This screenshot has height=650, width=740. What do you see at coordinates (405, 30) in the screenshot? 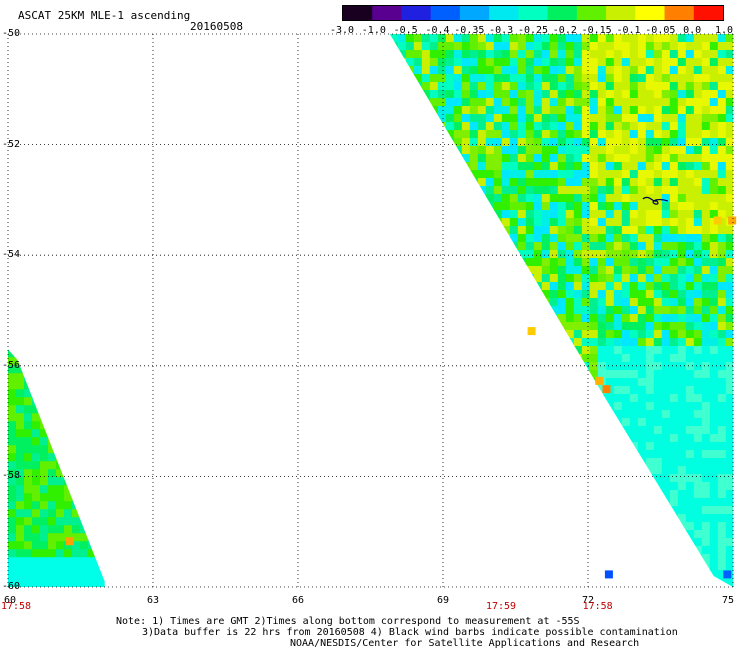
I see `color-scale-label: -0.5` at bounding box center [405, 30].